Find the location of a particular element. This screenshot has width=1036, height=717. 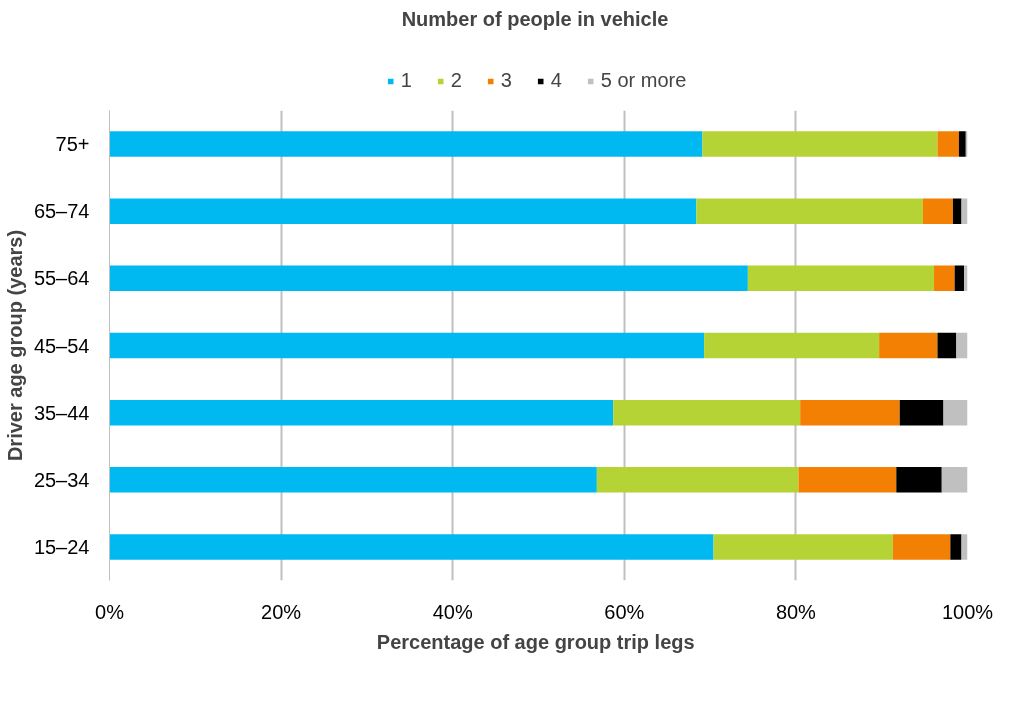

y-tick-label: 45–54 is located at coordinates (61, 345).